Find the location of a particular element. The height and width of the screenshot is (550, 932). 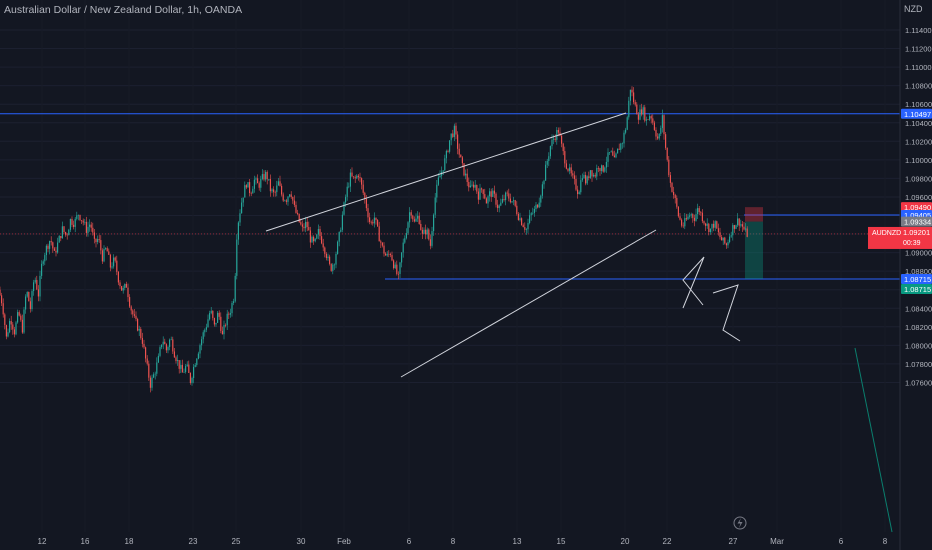

price-tick-label: 1.08800 is located at coordinates (918, 271).